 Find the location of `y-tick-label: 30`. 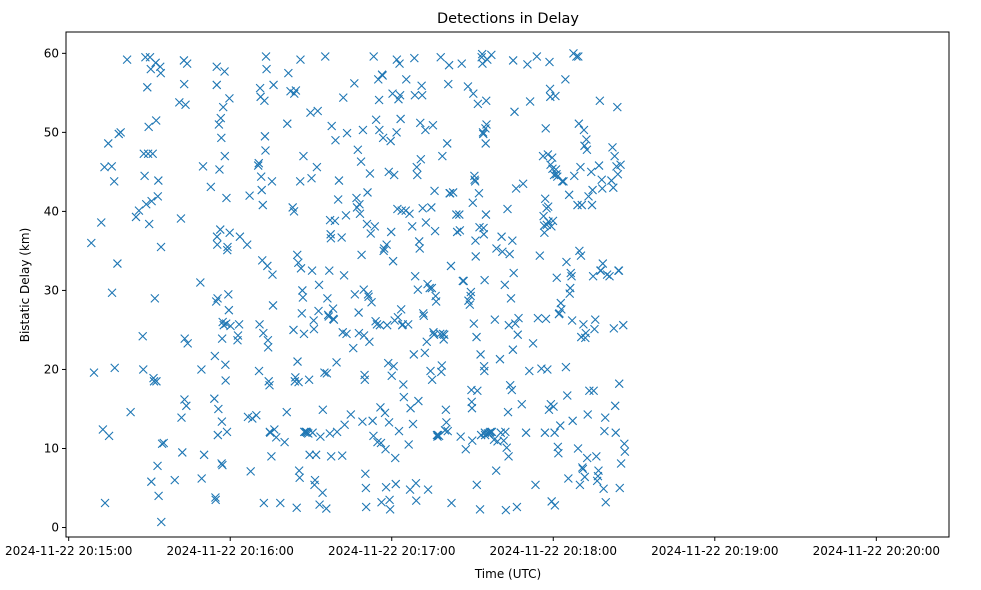

y-tick-label: 30 is located at coordinates (51, 290).